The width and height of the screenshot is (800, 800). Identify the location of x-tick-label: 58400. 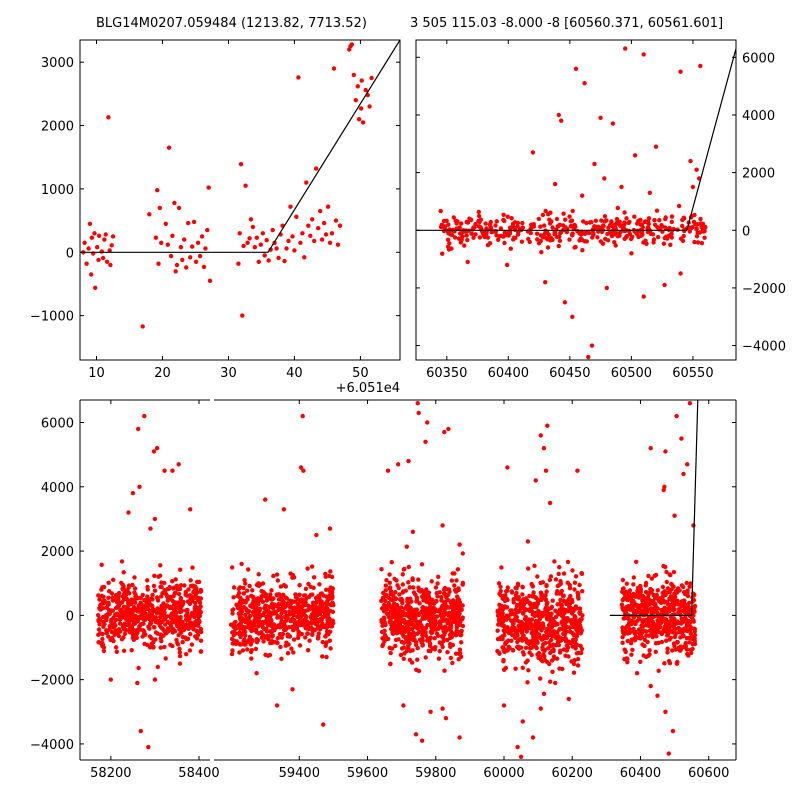
(198, 773).